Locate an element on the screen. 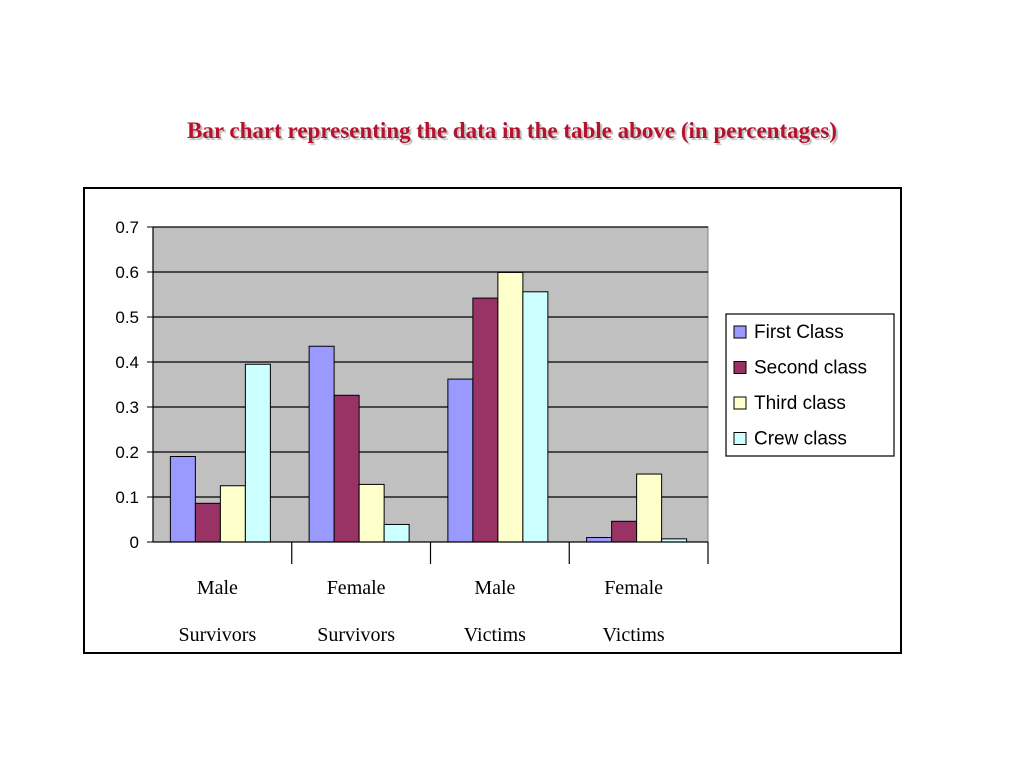 Image resolution: width=1024 pixels, height=768 pixels. legend-box is located at coordinates (810, 385).